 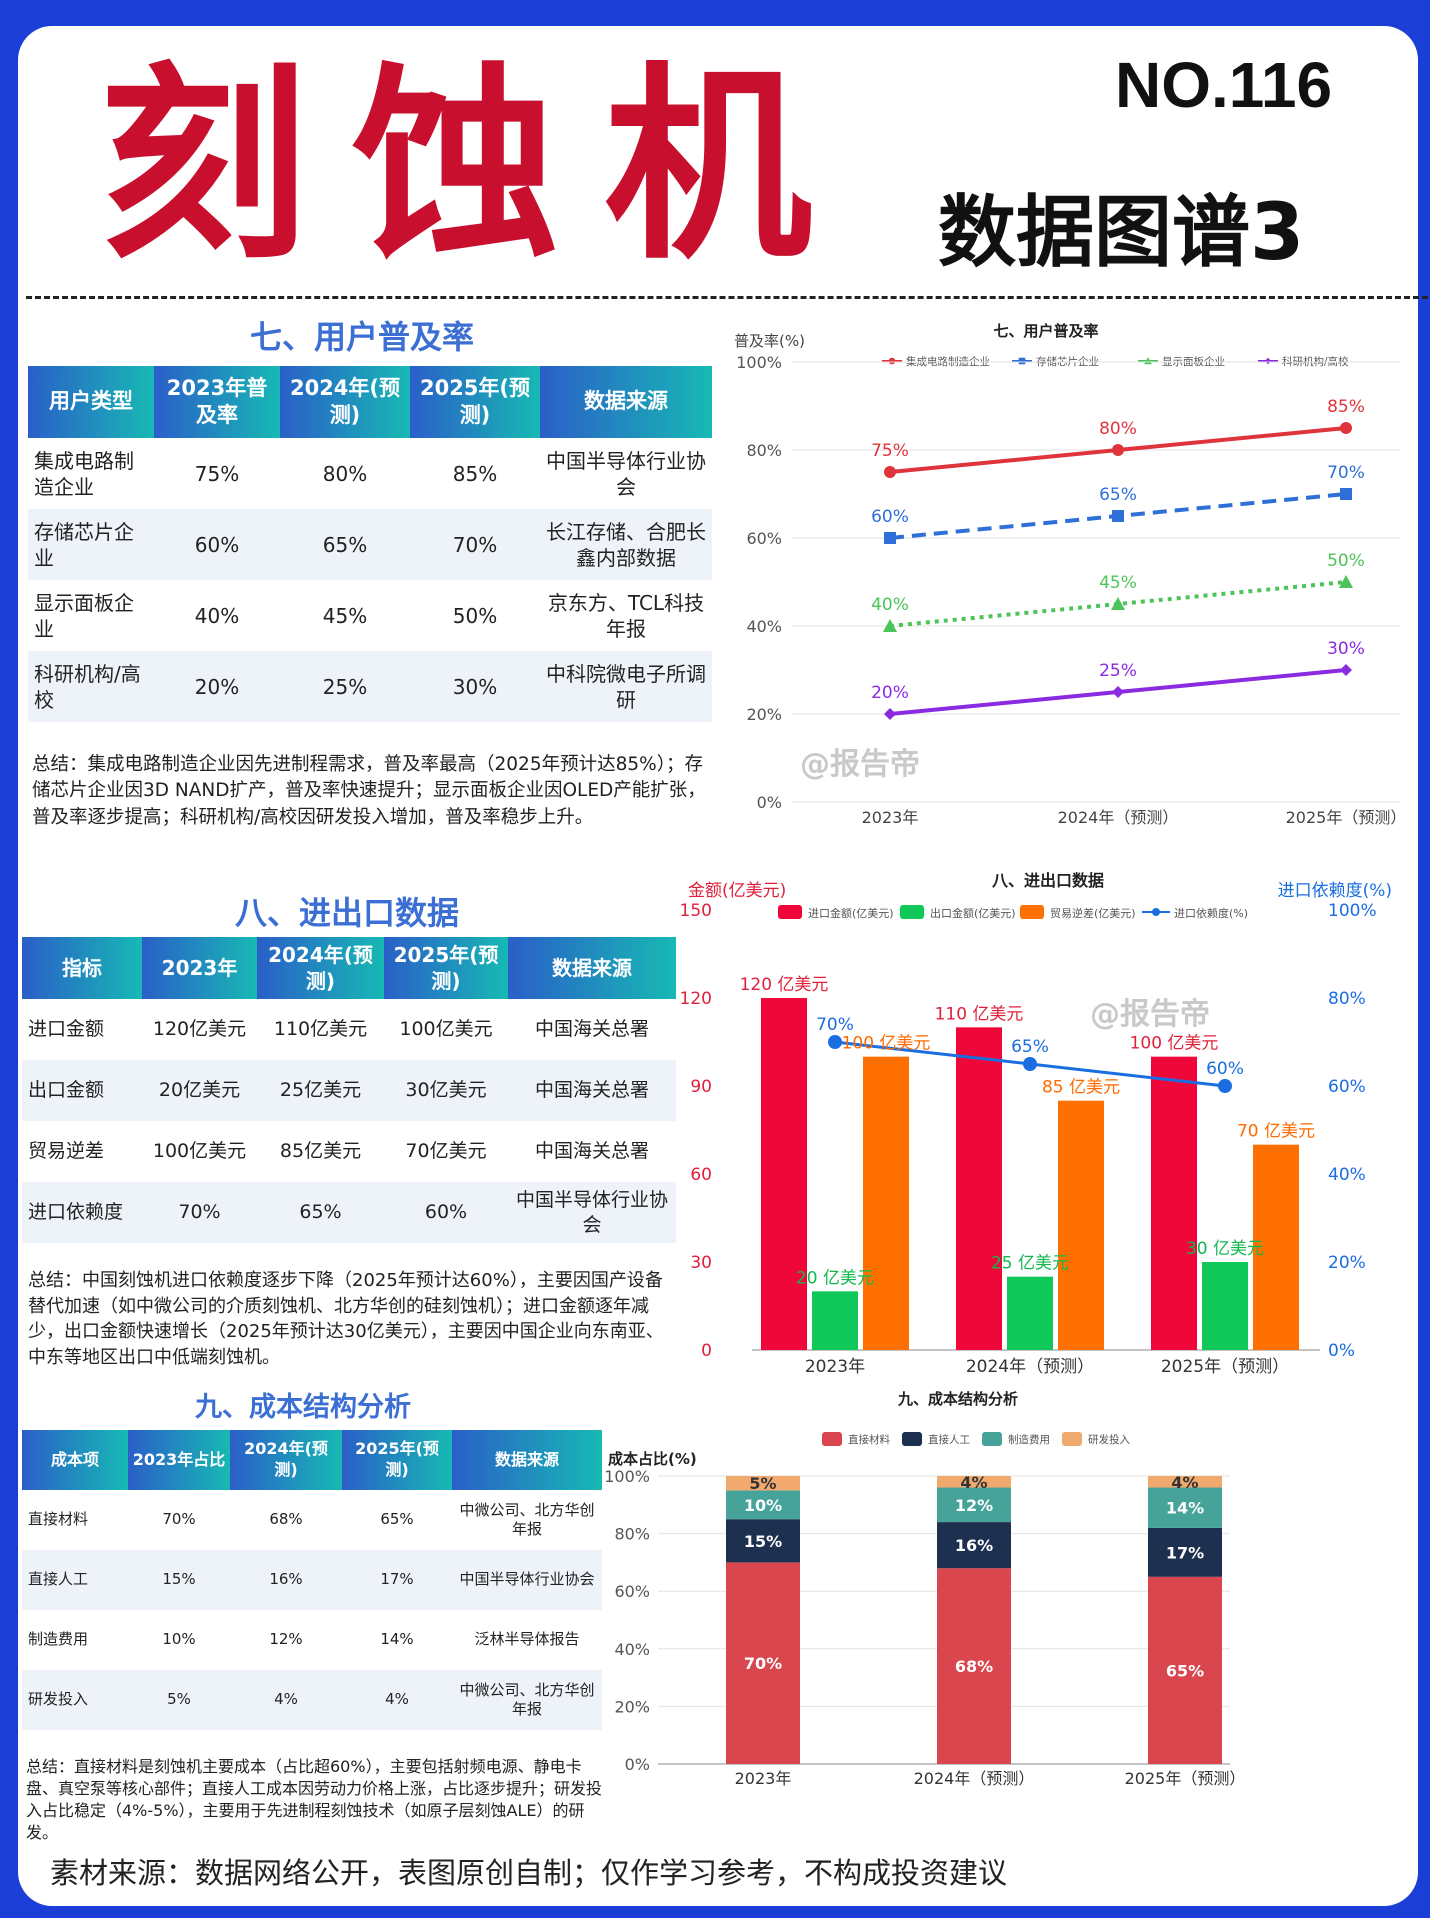 What do you see at coordinates (58, 1639) in the screenshot?
I see `table-cell: 制造费用` at bounding box center [58, 1639].